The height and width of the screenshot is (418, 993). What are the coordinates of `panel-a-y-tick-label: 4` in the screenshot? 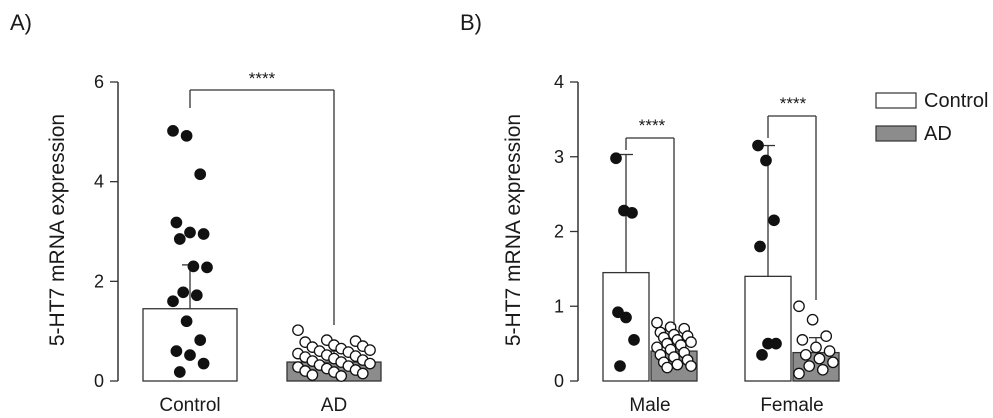 It's located at (99, 182).